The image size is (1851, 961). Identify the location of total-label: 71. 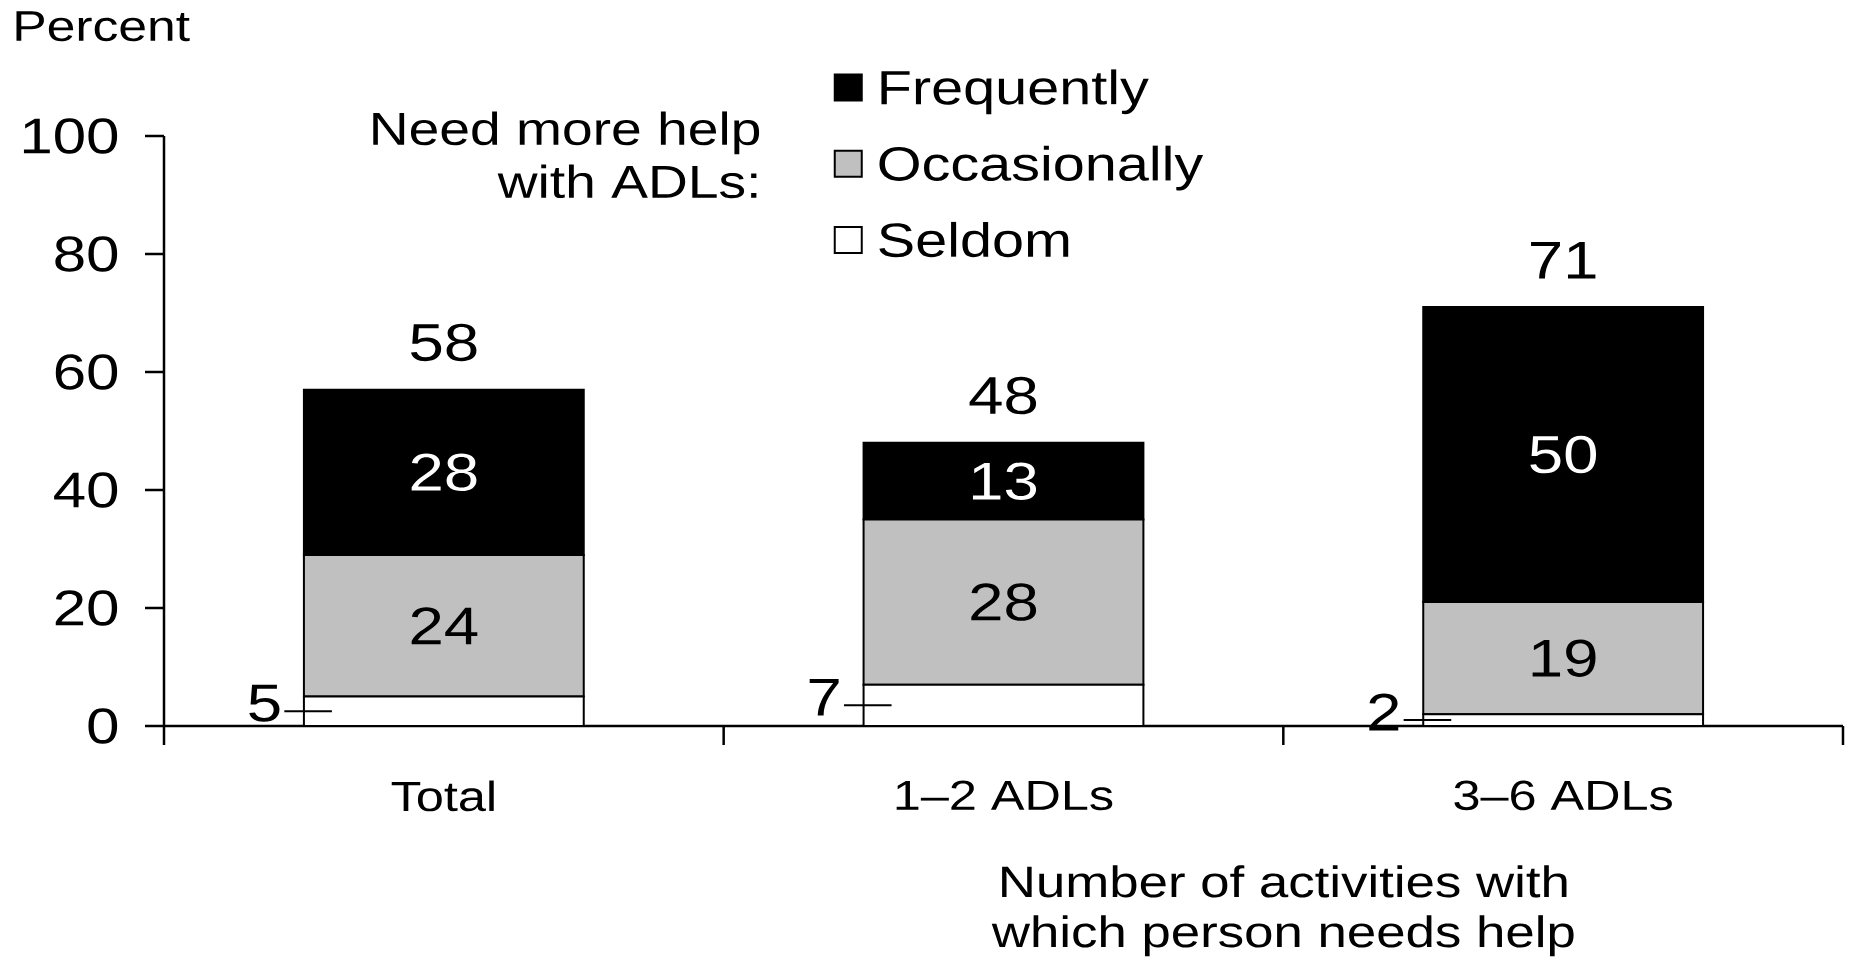
(1563, 260).